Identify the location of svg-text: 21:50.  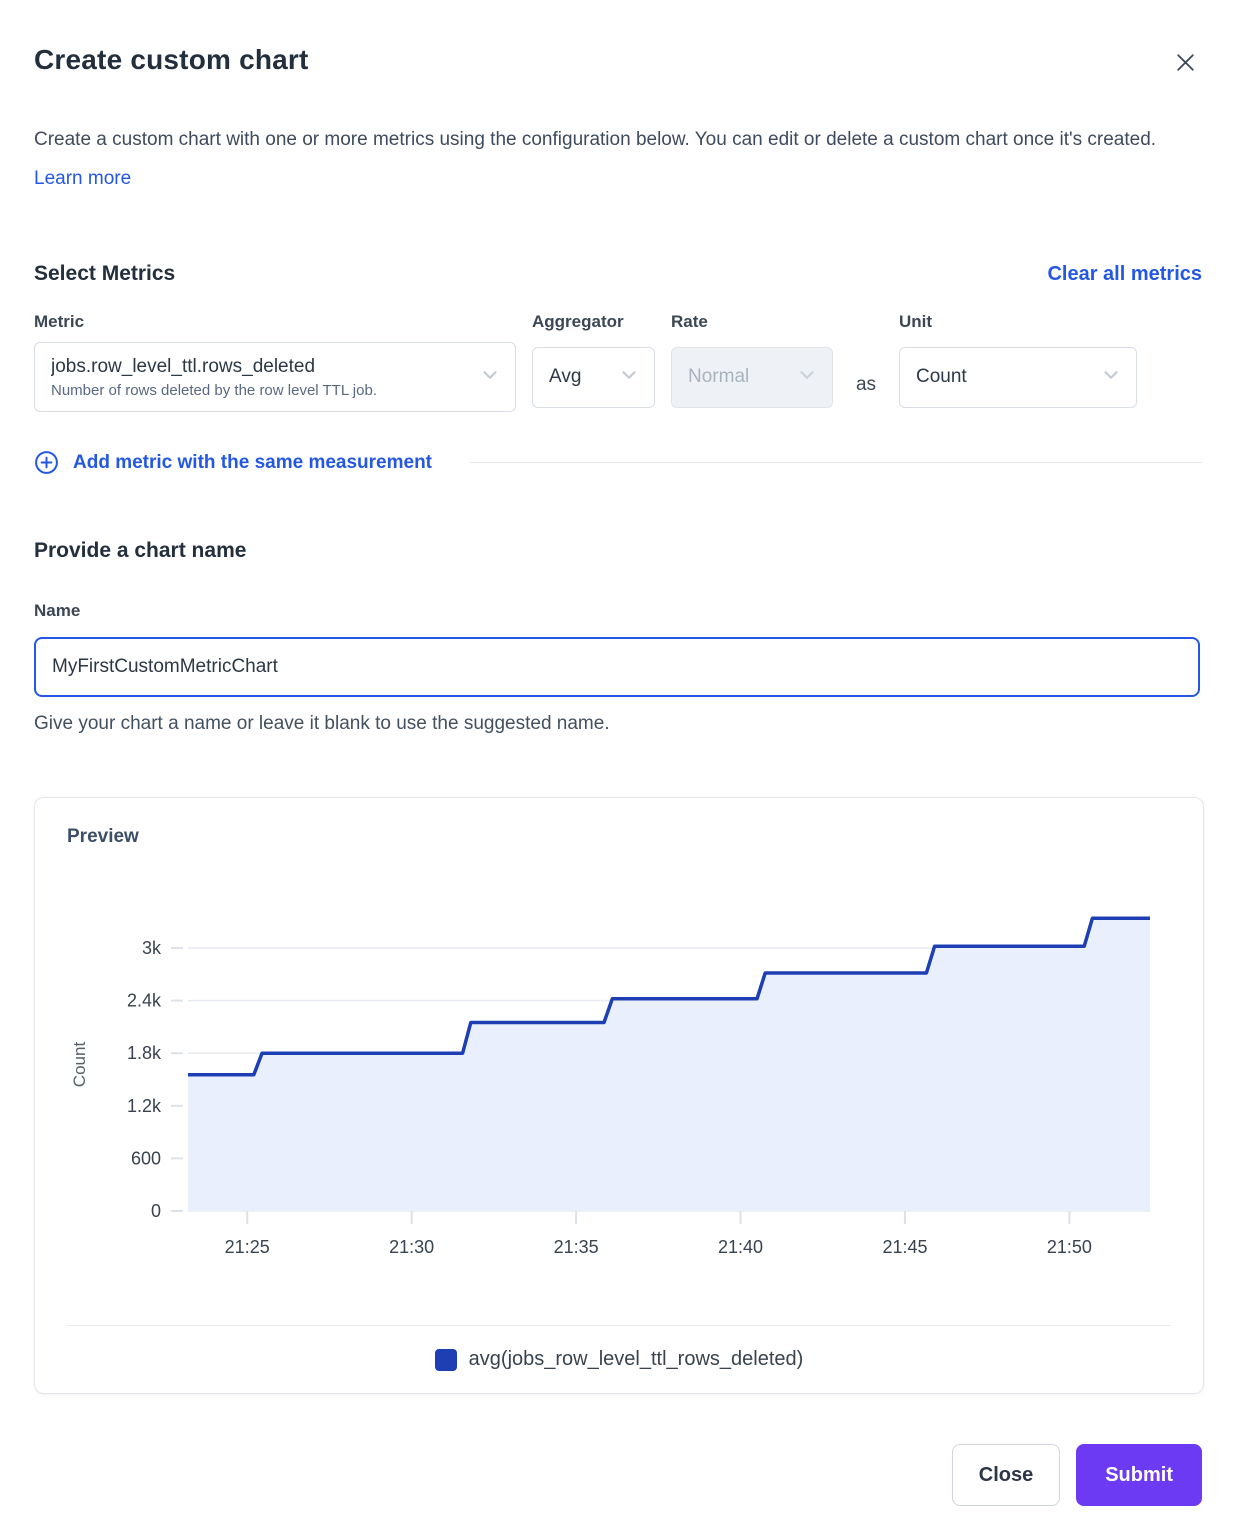
(1069, 1247).